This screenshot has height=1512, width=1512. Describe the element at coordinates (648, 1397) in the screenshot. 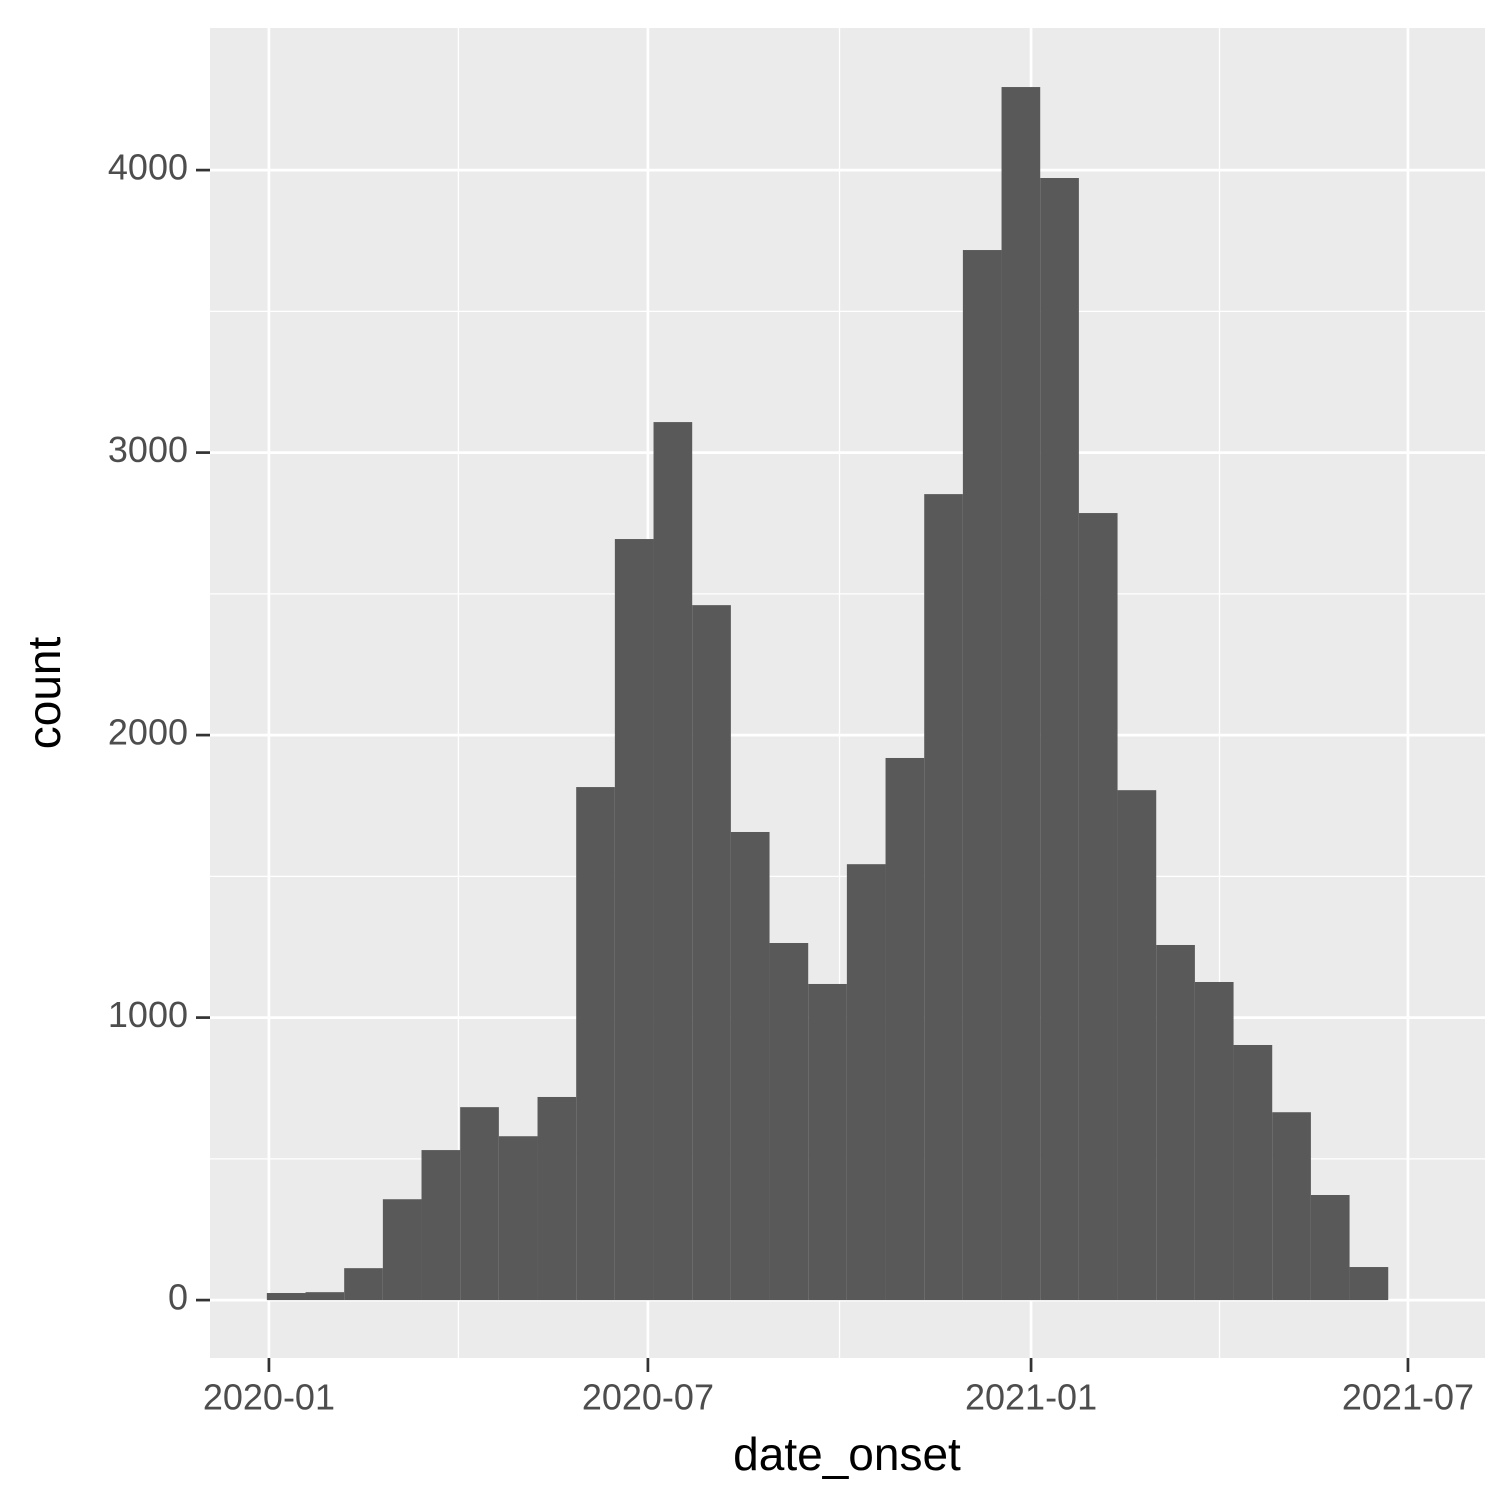

I see `x-tick-label: 2020-07` at that location.